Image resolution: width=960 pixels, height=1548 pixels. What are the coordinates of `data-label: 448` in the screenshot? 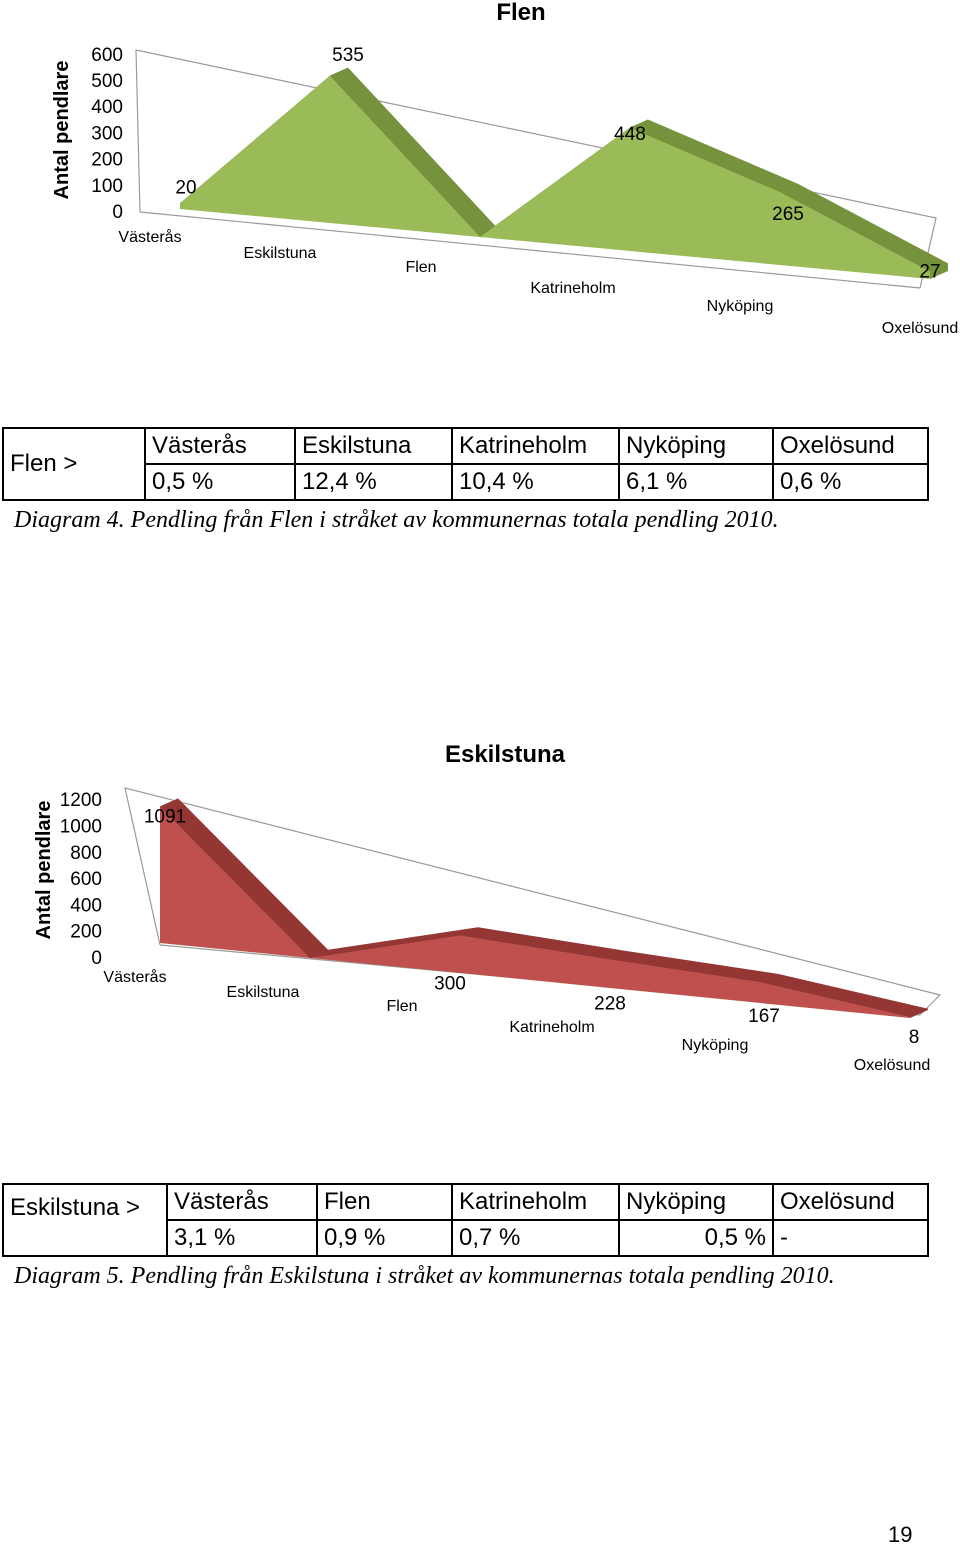 It's located at (630, 134).